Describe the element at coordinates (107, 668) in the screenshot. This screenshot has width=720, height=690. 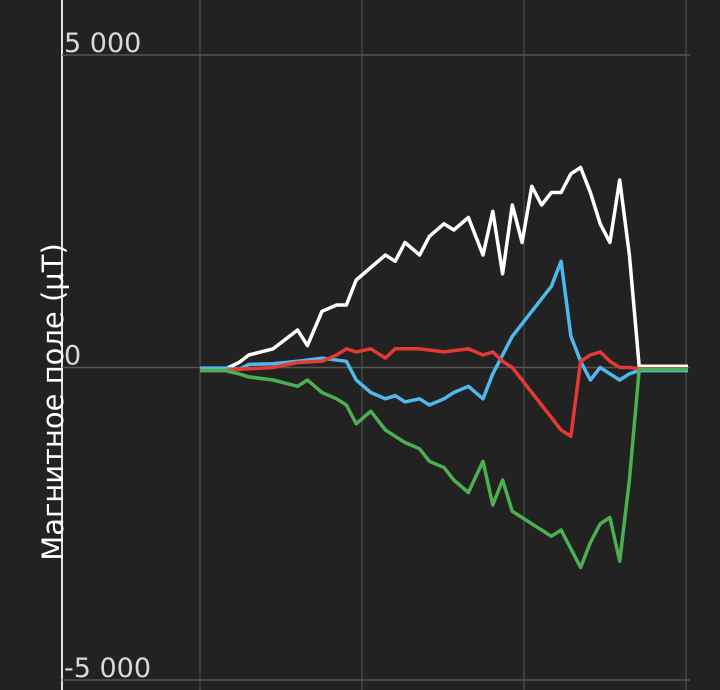
I see `y-tick-label: -5 000` at that location.